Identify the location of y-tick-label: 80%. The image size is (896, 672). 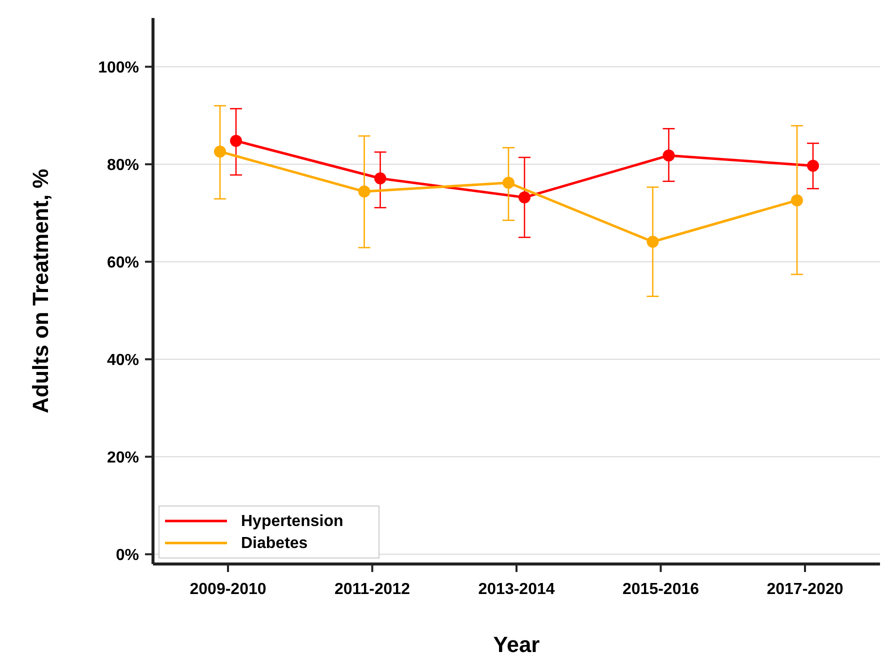
(122, 165).